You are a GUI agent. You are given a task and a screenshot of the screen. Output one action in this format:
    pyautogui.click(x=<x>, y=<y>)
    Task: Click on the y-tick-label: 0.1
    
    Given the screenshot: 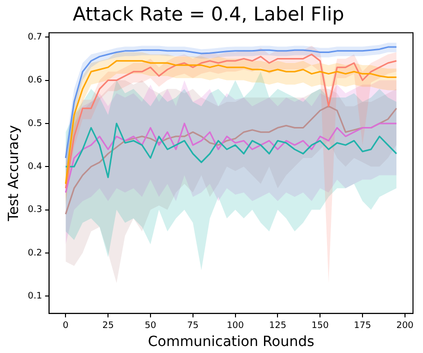 What is the action you would take?
    pyautogui.click(x=35, y=296)
    